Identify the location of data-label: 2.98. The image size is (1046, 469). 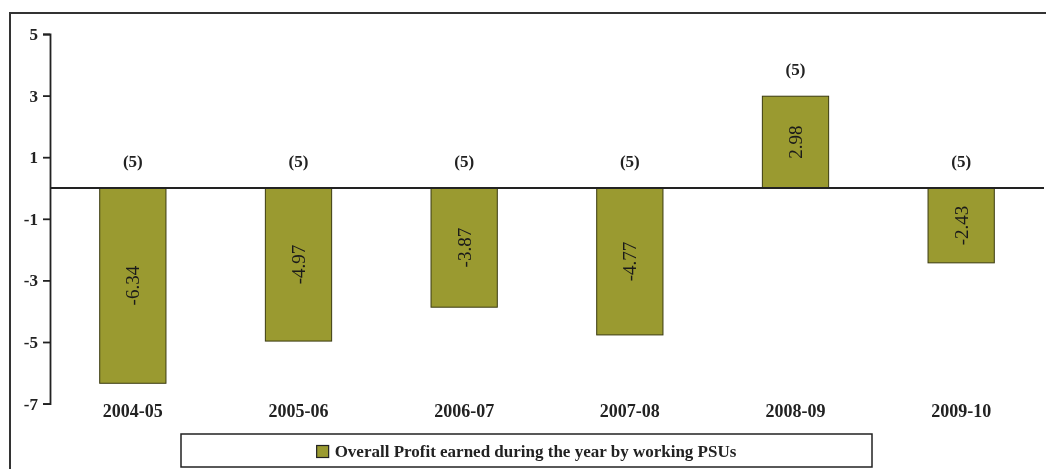
(795, 142).